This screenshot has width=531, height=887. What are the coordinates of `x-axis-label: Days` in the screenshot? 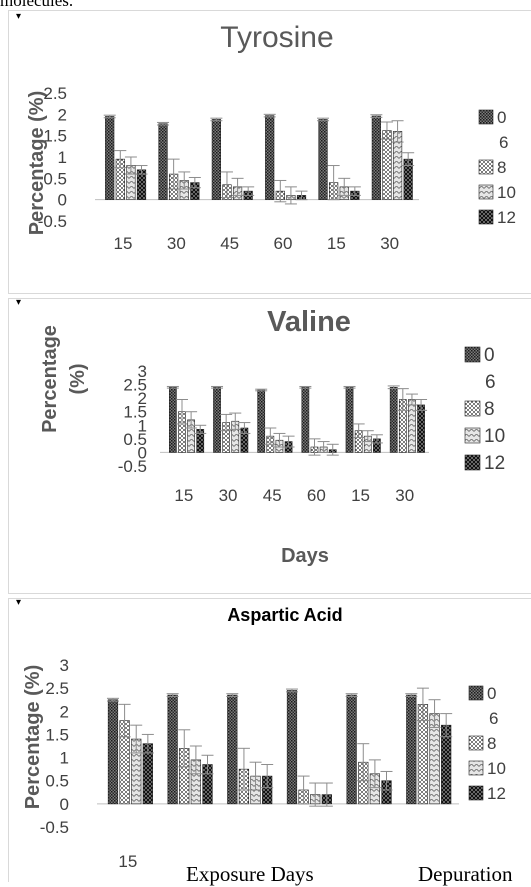 It's located at (305, 556).